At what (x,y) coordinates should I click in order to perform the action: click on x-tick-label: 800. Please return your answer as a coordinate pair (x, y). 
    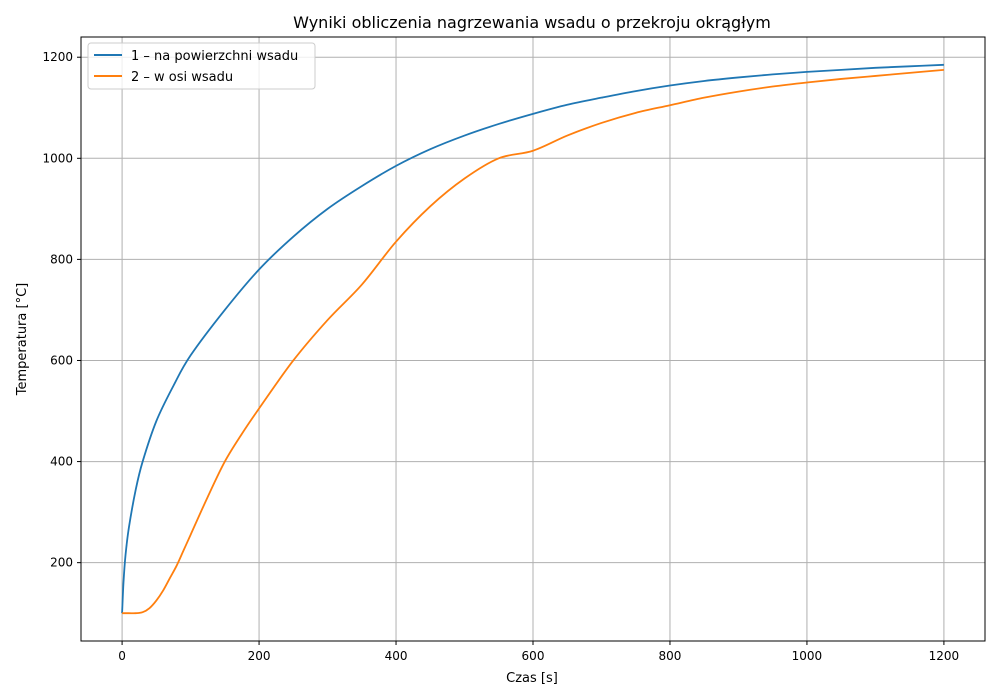
    Looking at the image, I should click on (670, 656).